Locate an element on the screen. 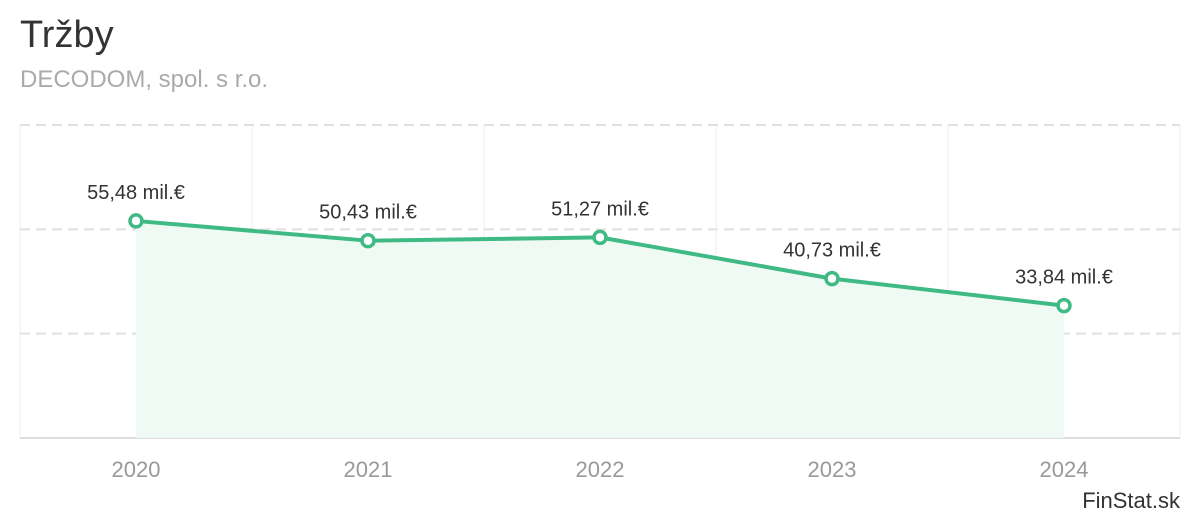  data-label: 50,43 mil.€ is located at coordinates (368, 213).